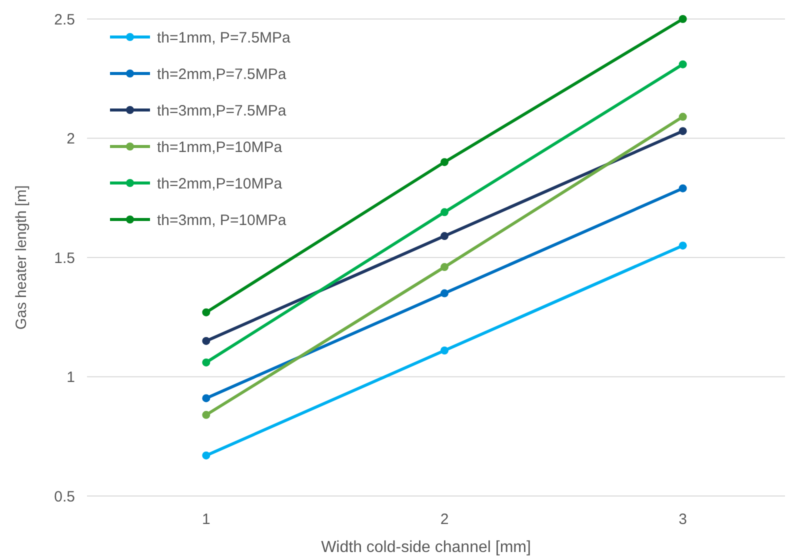  Describe the element at coordinates (21, 257) in the screenshot. I see `y-axis-title: Gas heater length [m]` at that location.